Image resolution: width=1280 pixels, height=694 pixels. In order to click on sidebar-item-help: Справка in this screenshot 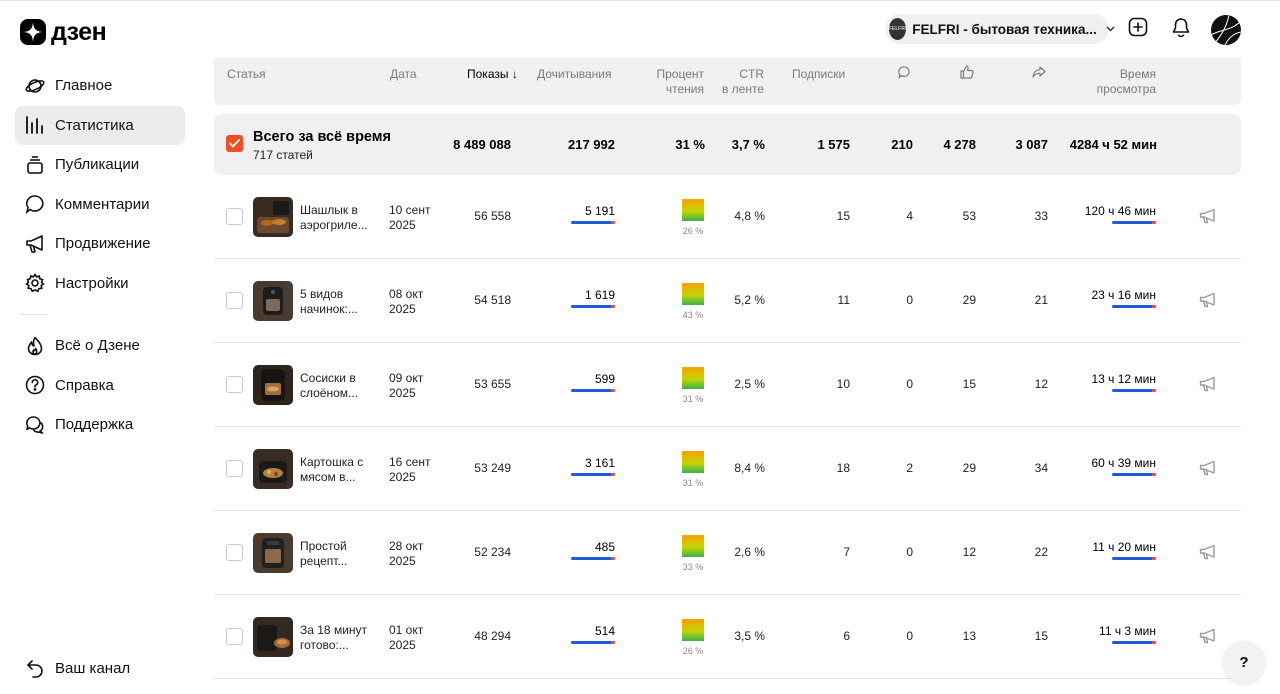, I will do `click(100, 386)`.